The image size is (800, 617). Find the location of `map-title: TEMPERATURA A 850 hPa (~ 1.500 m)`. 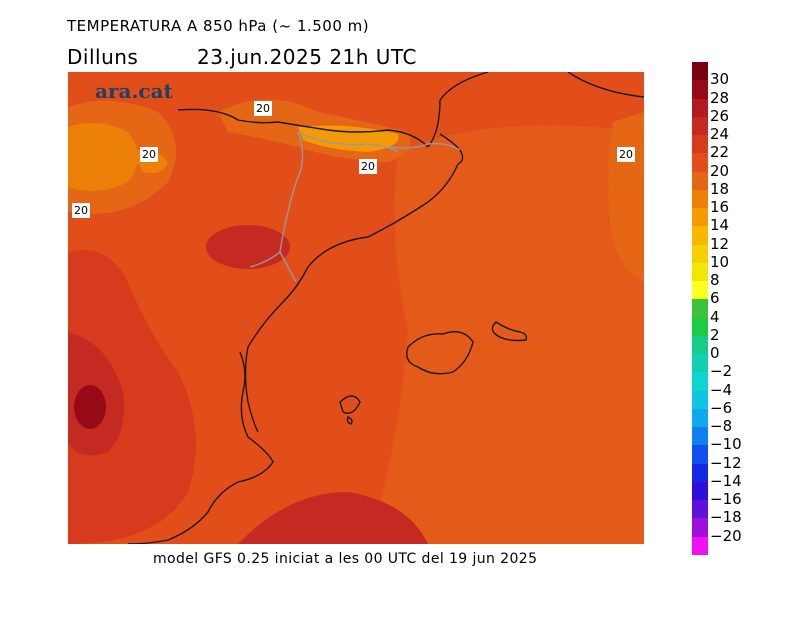

map-title: TEMPERATURA A 850 hPa (~ 1.500 m) is located at coordinates (218, 26).